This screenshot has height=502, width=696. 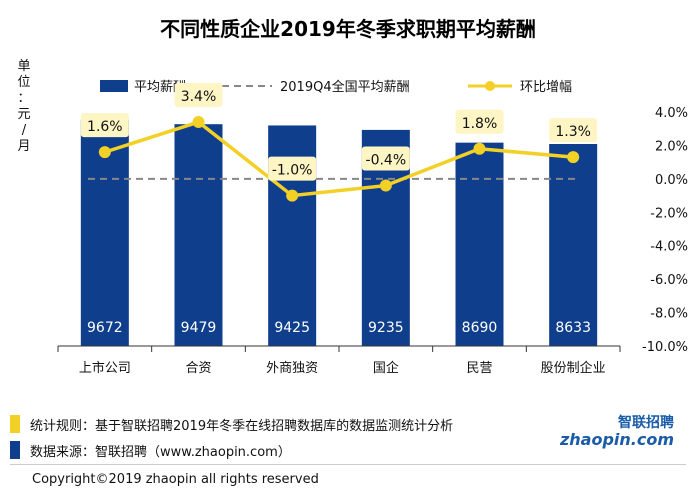 What do you see at coordinates (242, 426) in the screenshot?
I see `note-rule-text: 统计规则：基于智联招聘2019年冬季在线招聘数据库的数据监测统计分析` at bounding box center [242, 426].